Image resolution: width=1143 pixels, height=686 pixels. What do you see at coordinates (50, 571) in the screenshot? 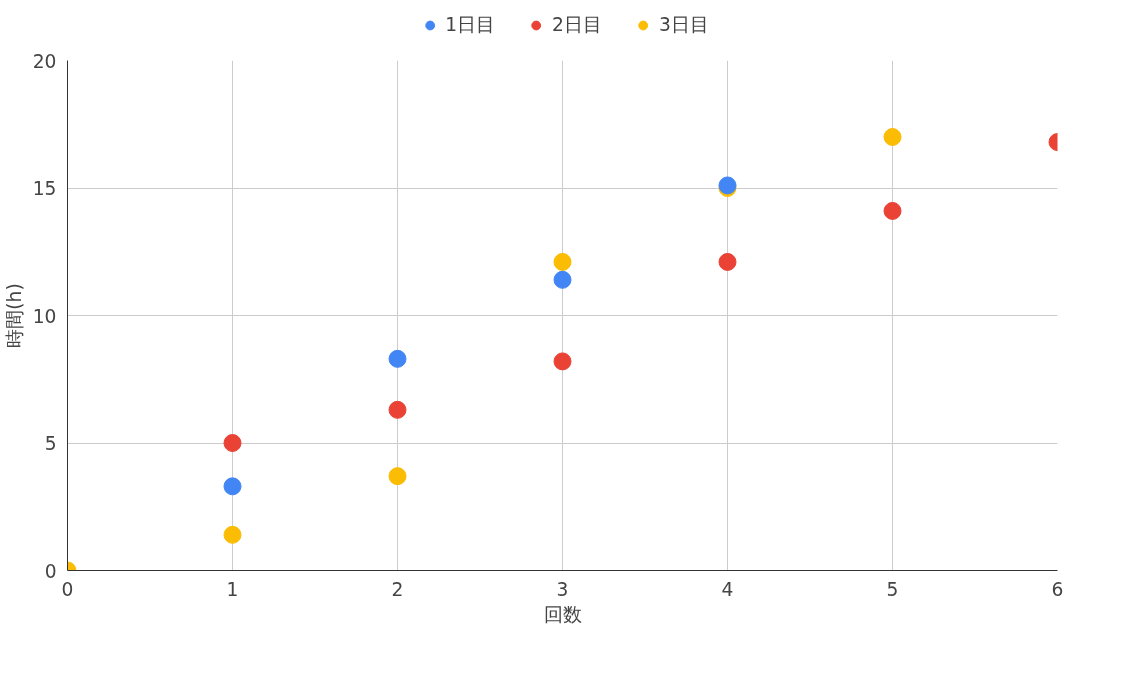
I see `y-tick-label: 0` at bounding box center [50, 571].